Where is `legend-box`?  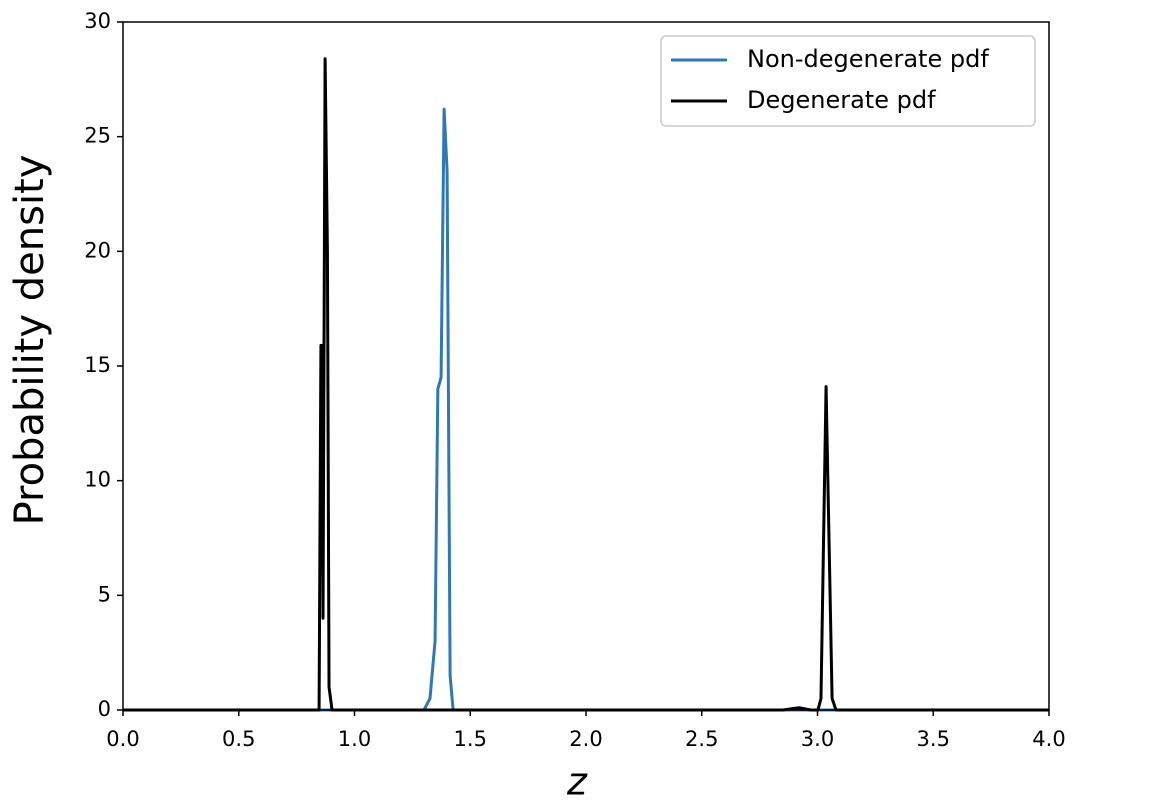
legend-box is located at coordinates (848, 81).